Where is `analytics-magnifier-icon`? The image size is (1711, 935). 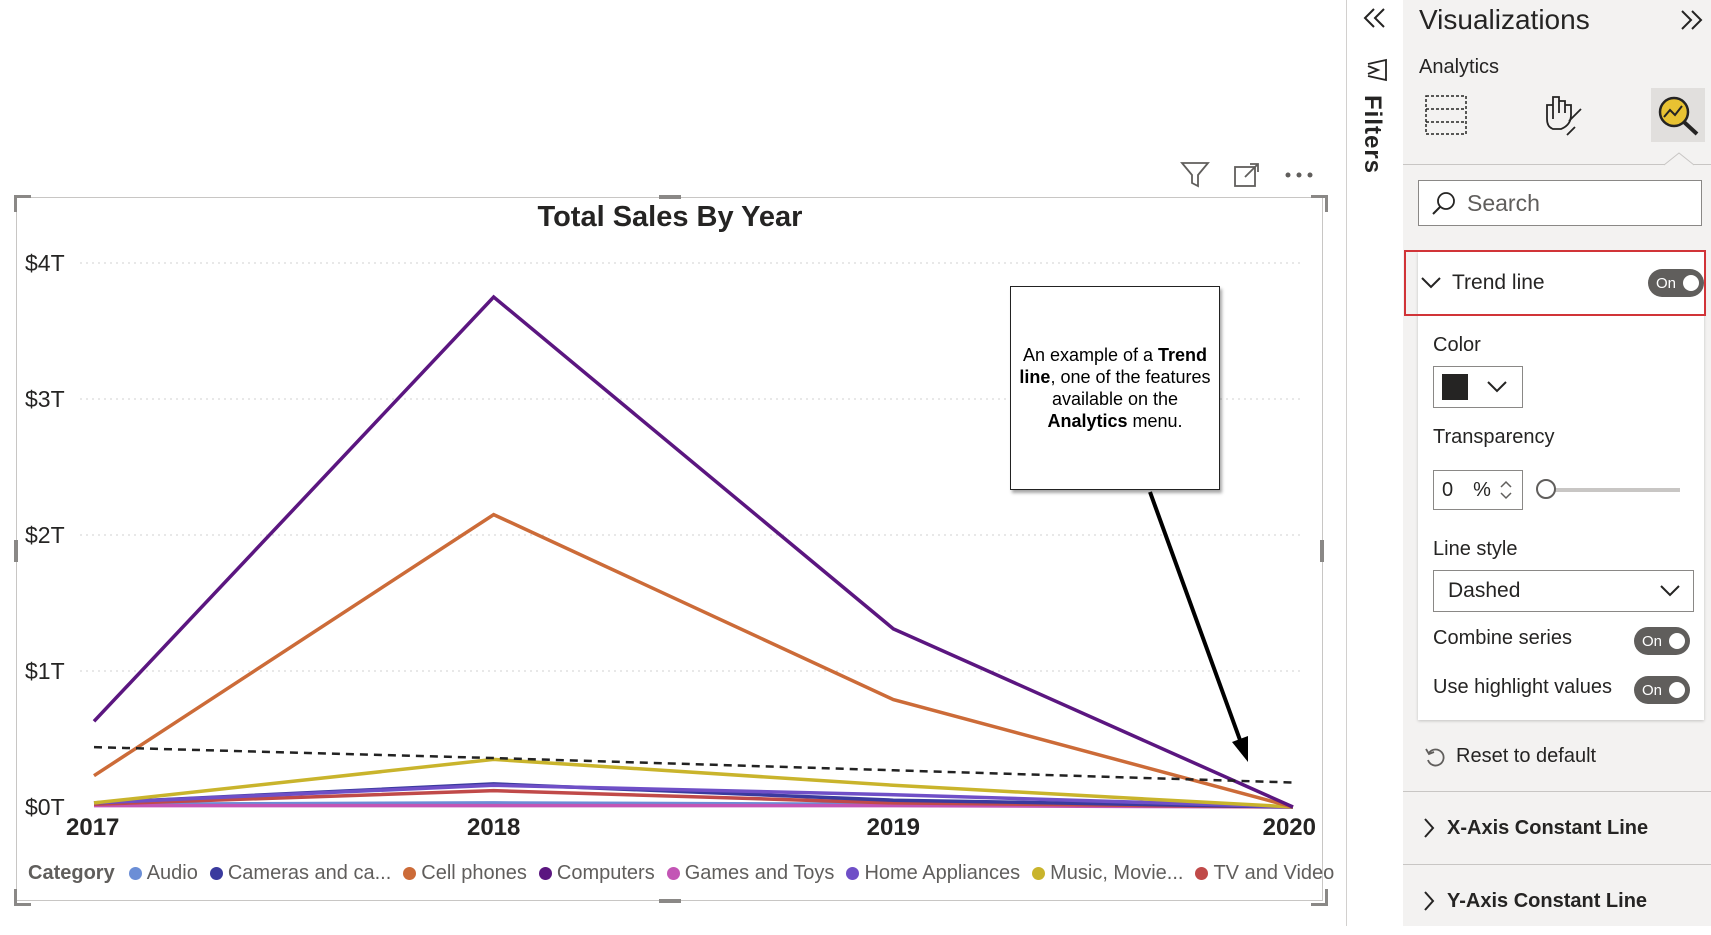 analytics-magnifier-icon is located at coordinates (1678, 116).